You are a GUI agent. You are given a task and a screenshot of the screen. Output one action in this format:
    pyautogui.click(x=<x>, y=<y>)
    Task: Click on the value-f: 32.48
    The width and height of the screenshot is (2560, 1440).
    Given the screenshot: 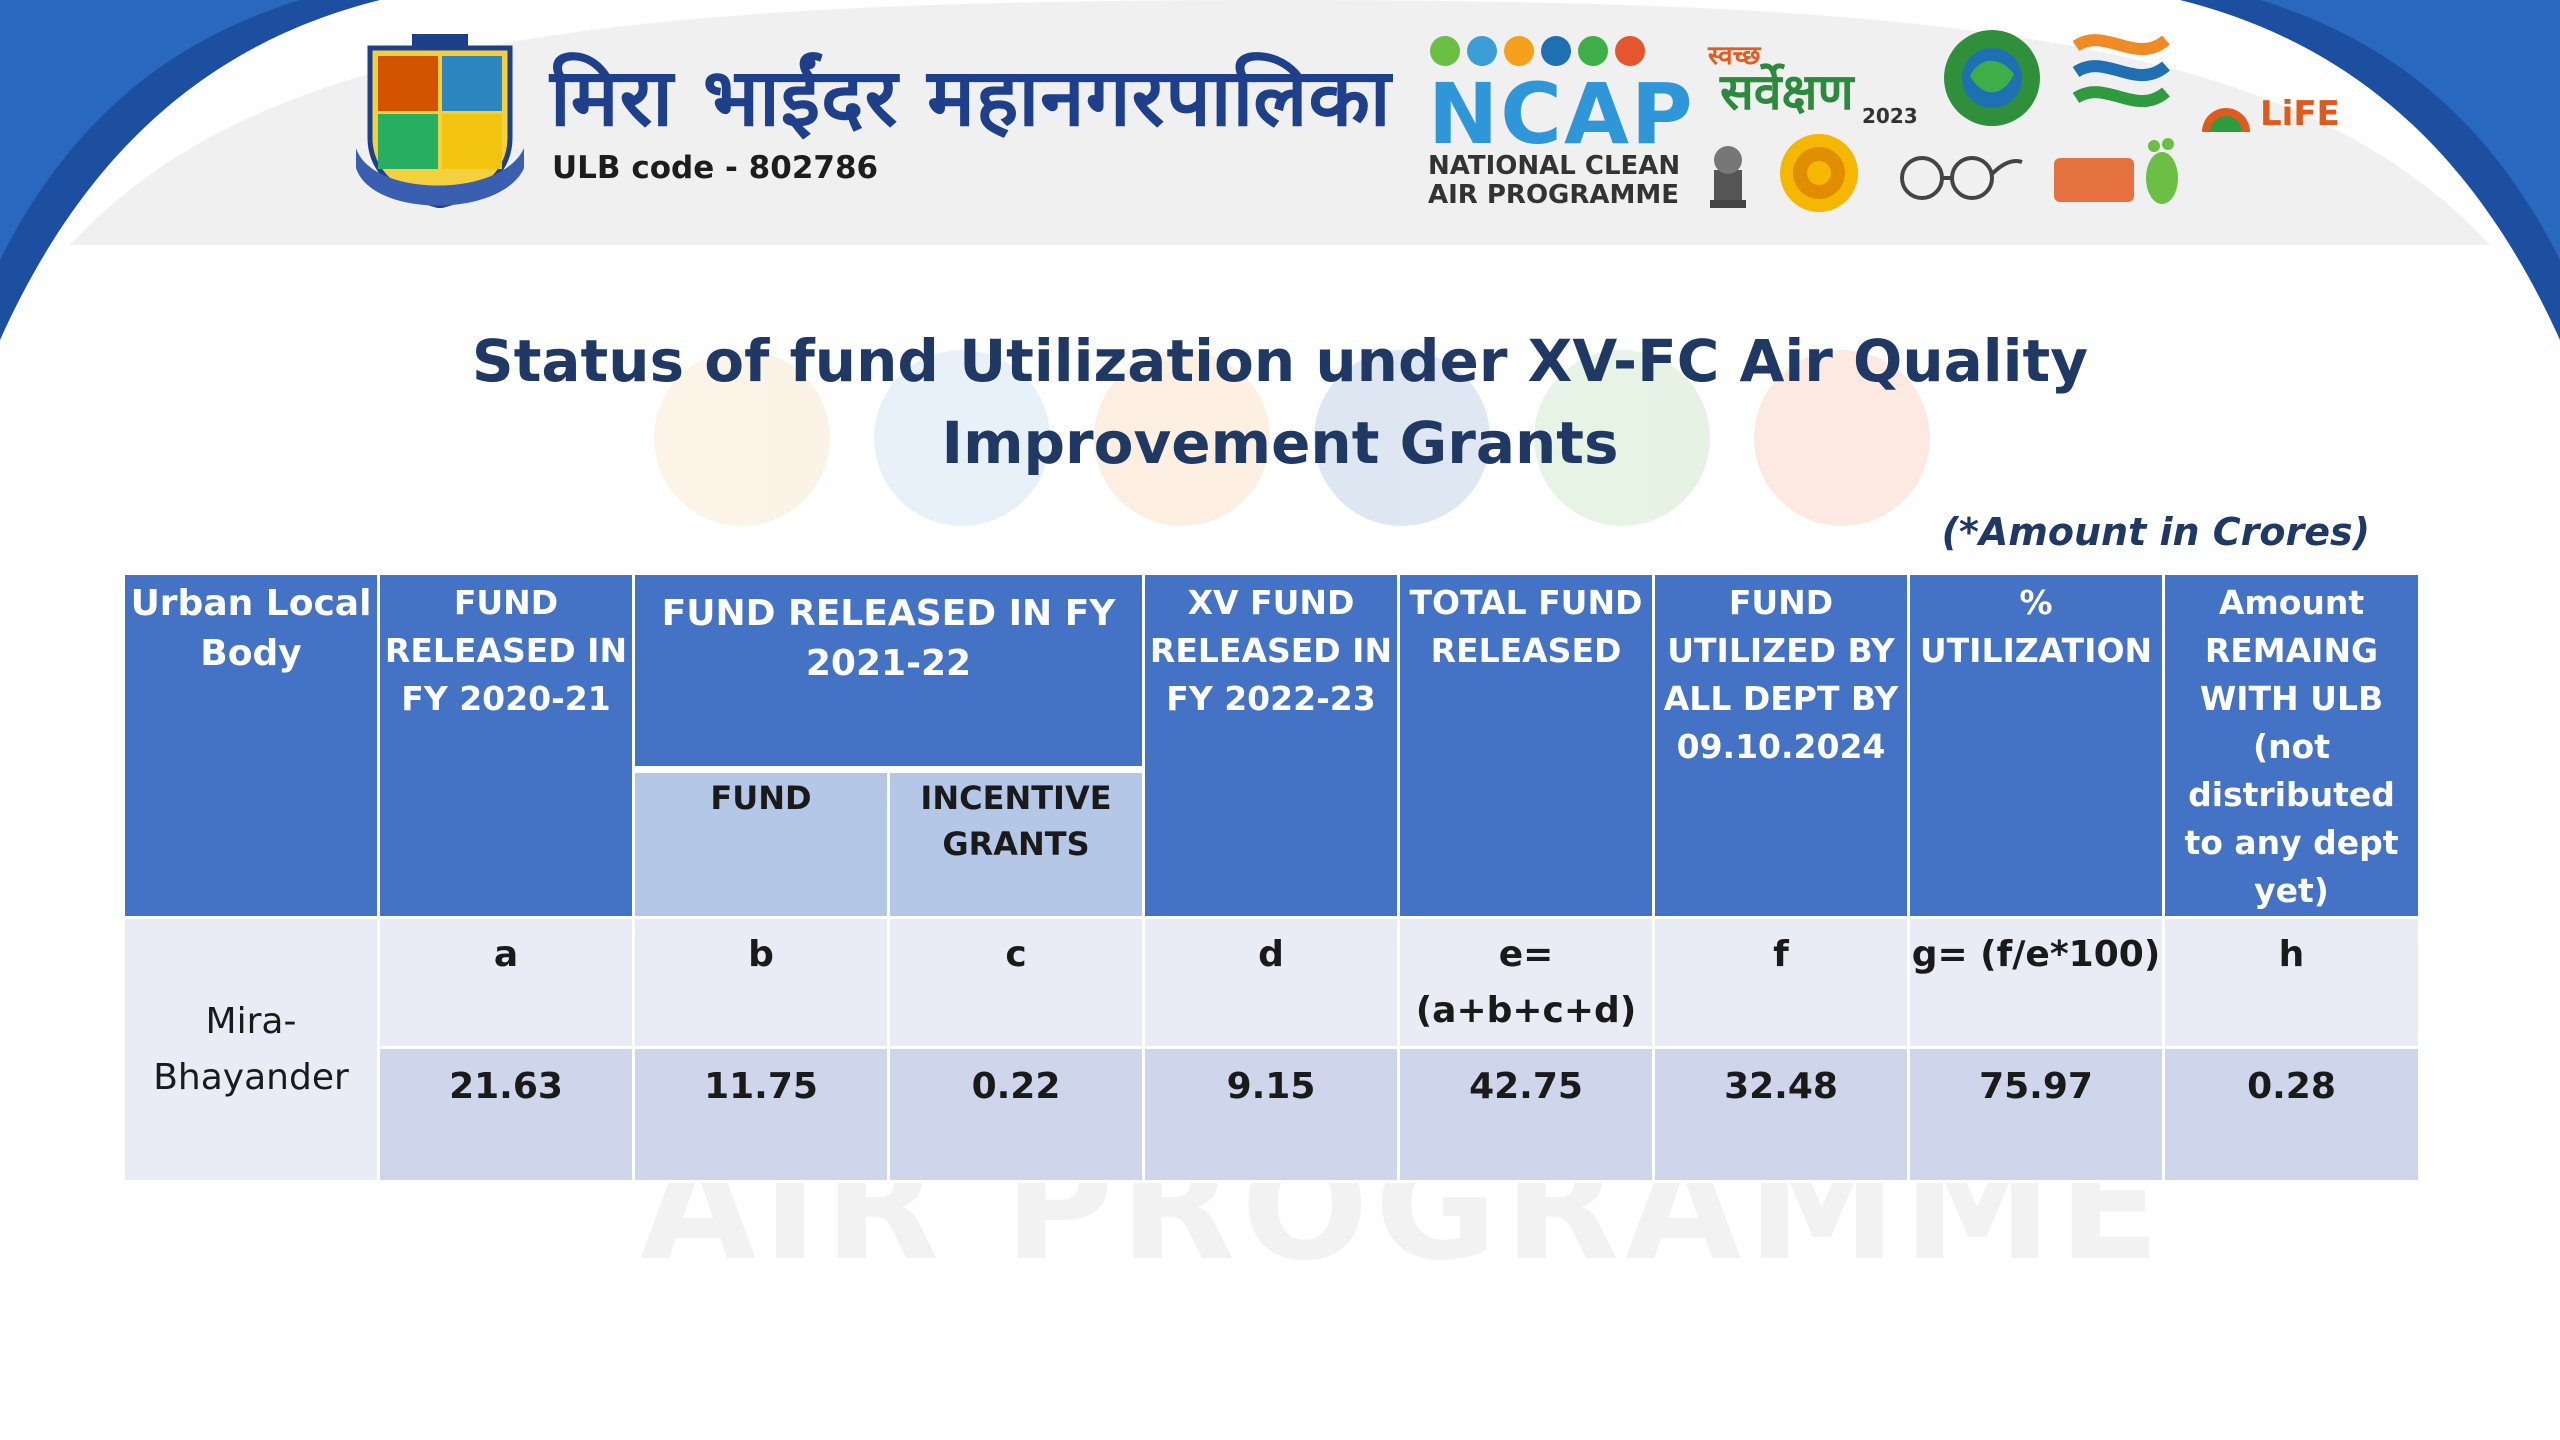 What is the action you would take?
    pyautogui.click(x=1781, y=1114)
    